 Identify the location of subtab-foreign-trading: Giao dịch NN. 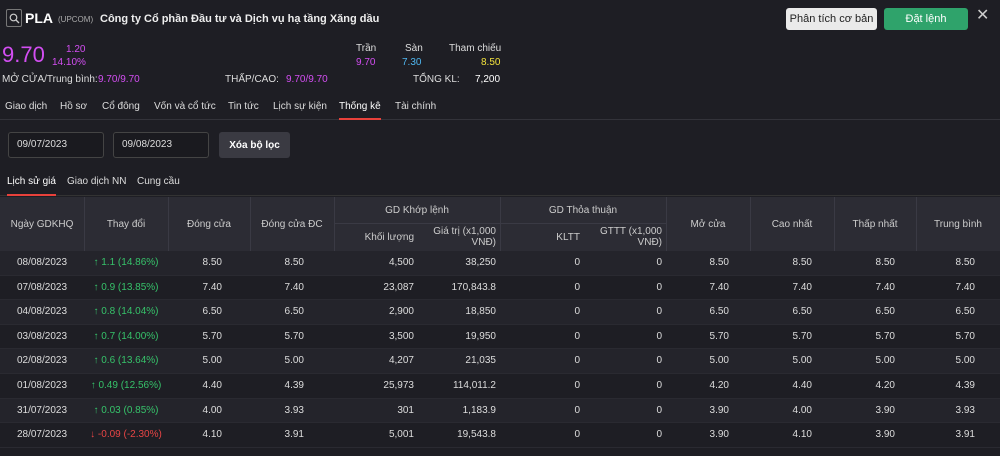
(97, 181).